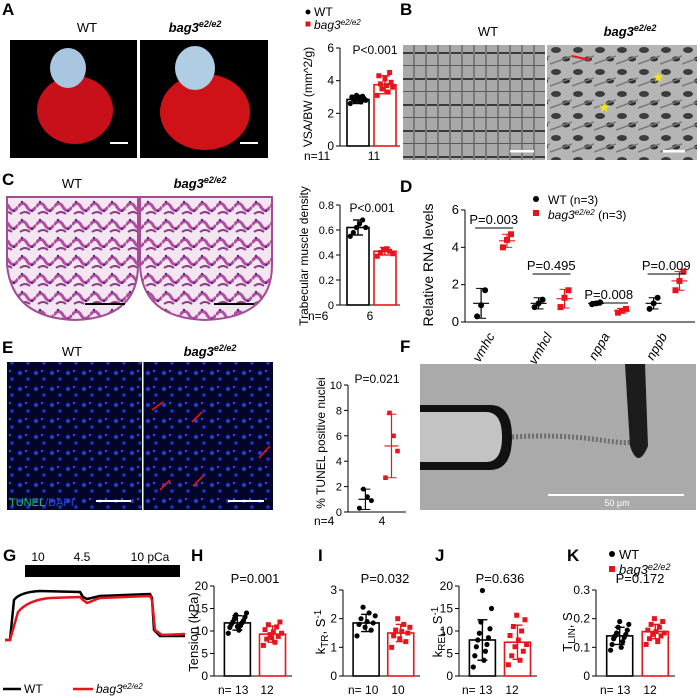 This screenshot has width=700, height=698. What do you see at coordinates (323, 12) in the screenshot?
I see `legend-wt-label: WT` at bounding box center [323, 12].